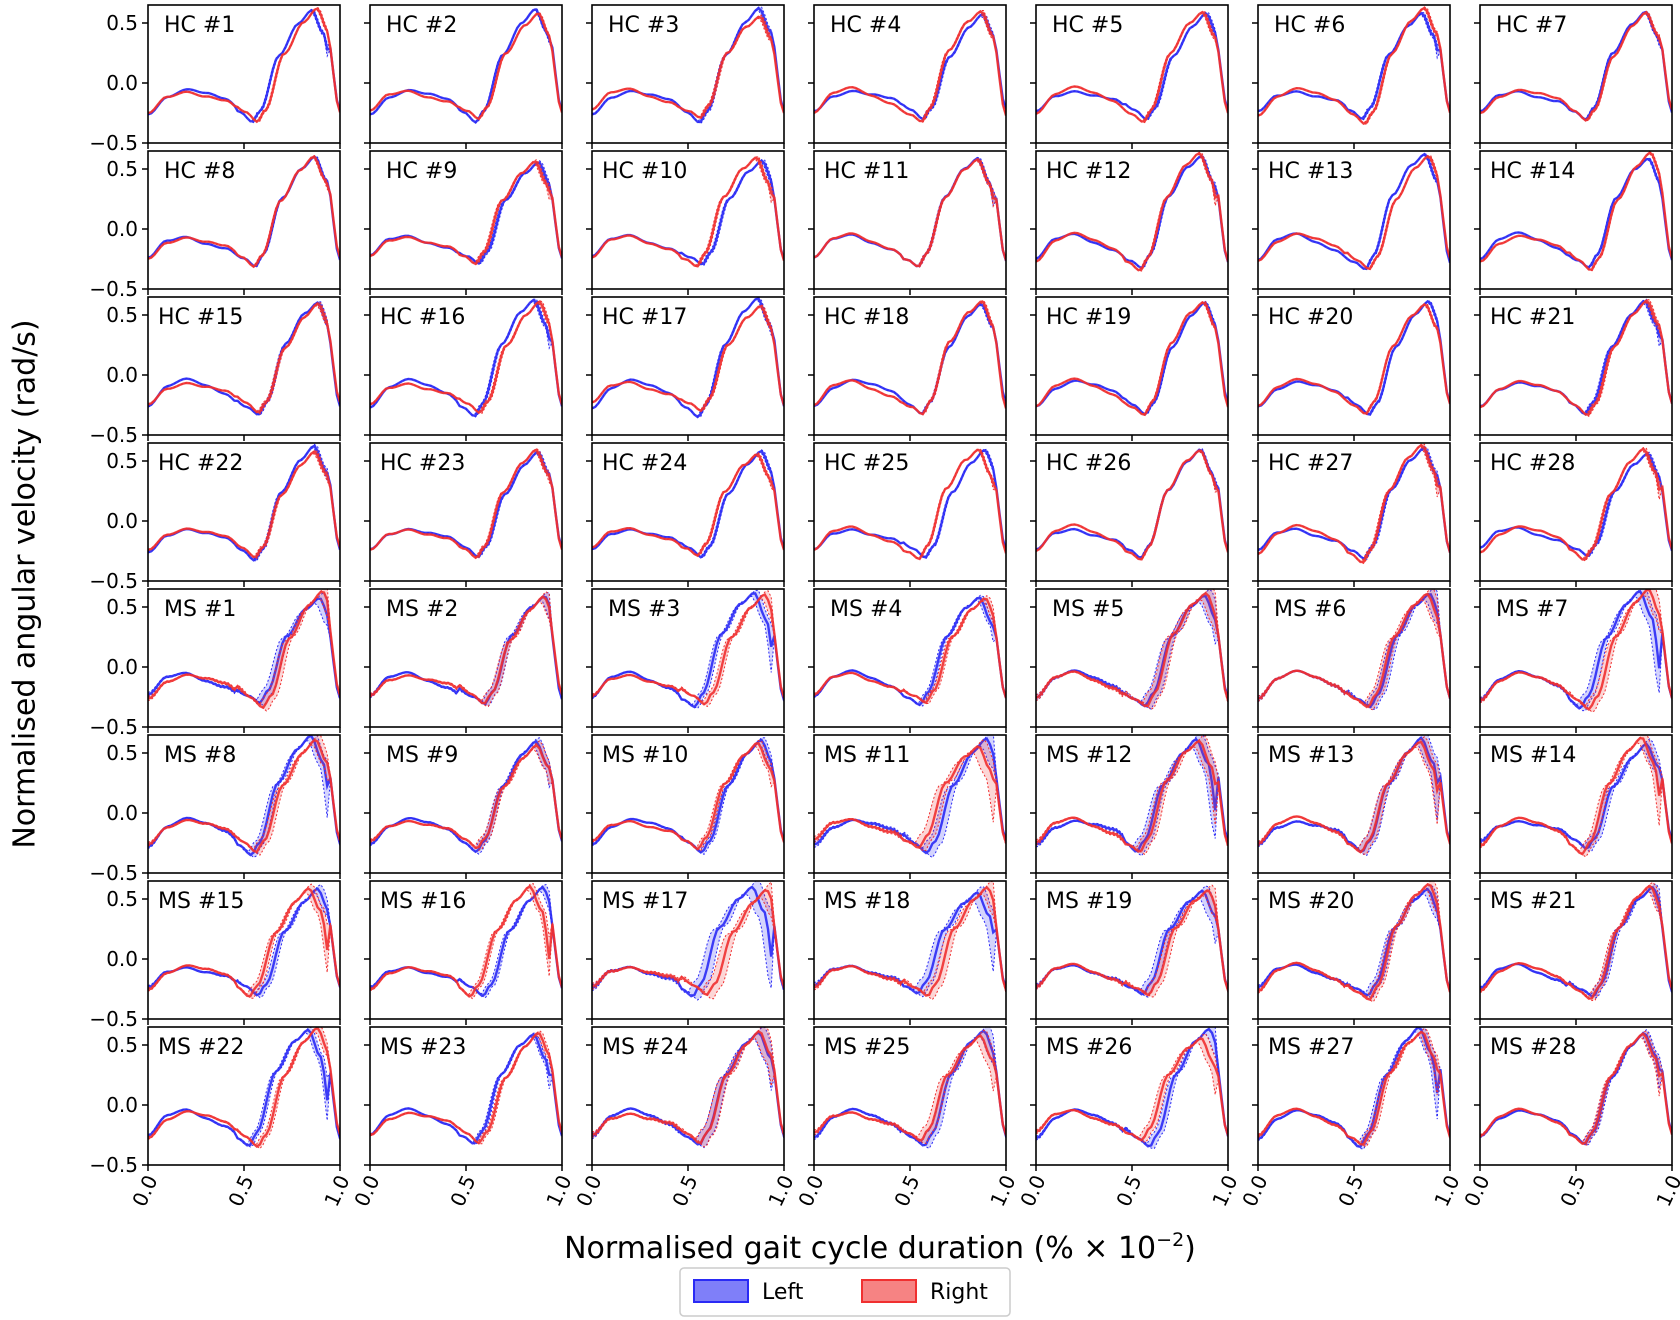  What do you see at coordinates (199, 25) in the screenshot?
I see `panel-label: HC #1` at bounding box center [199, 25].